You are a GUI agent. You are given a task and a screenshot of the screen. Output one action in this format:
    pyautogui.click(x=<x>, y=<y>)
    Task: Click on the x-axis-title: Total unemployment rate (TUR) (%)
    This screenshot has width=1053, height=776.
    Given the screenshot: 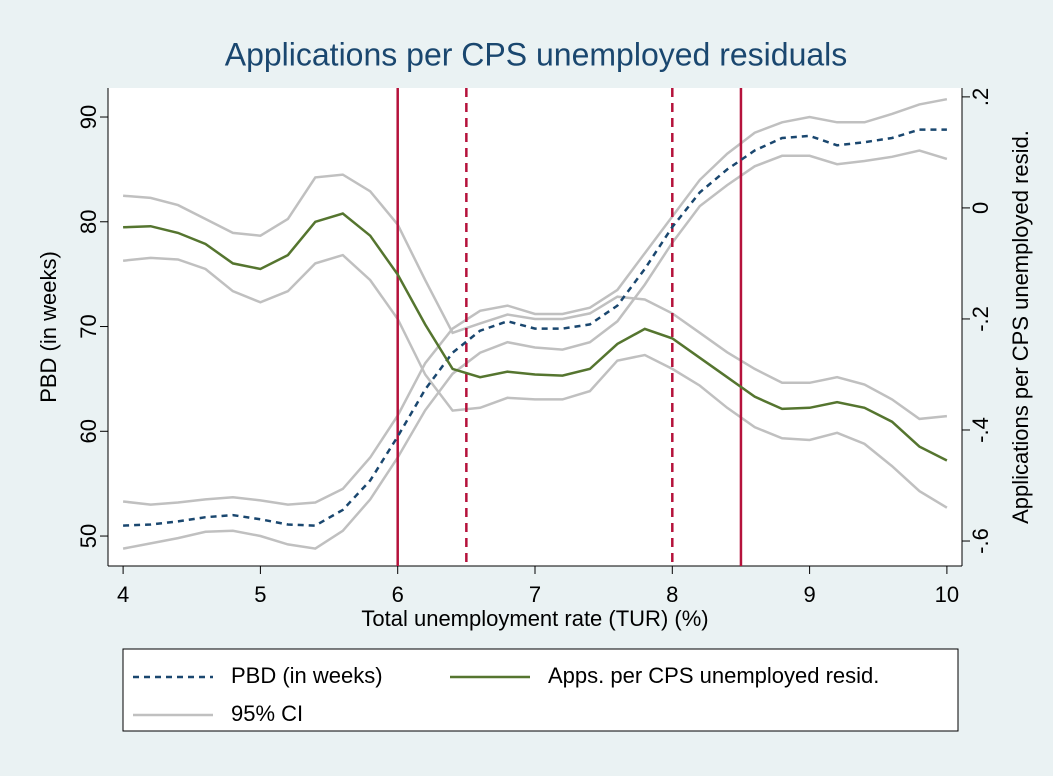 What is the action you would take?
    pyautogui.click(x=534, y=618)
    